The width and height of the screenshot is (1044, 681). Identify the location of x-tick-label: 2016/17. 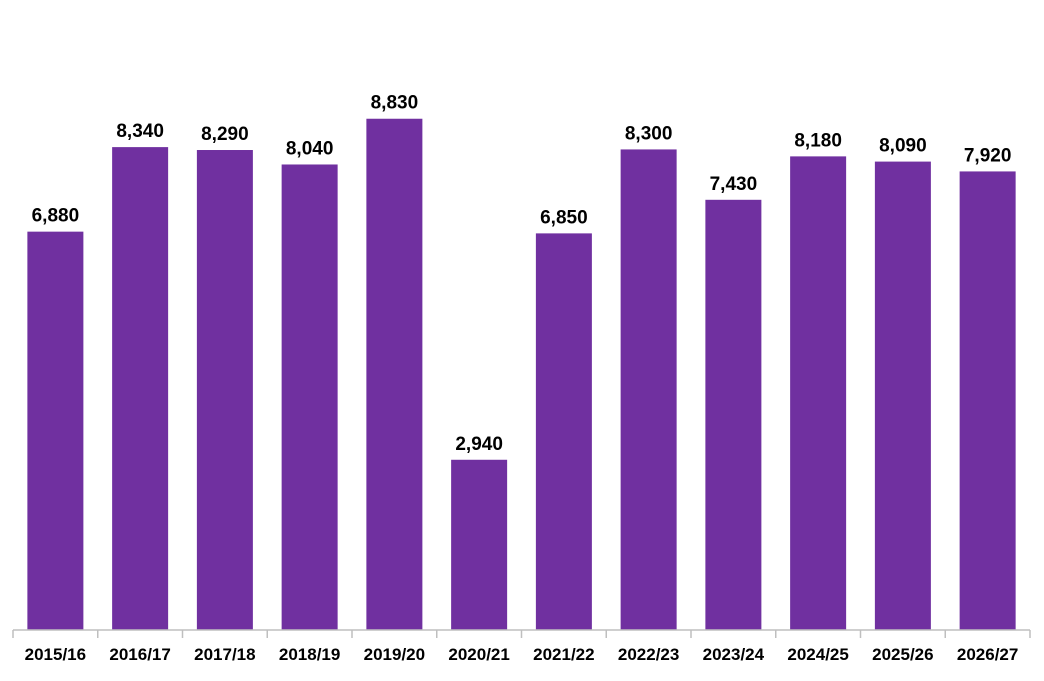
(139, 654).